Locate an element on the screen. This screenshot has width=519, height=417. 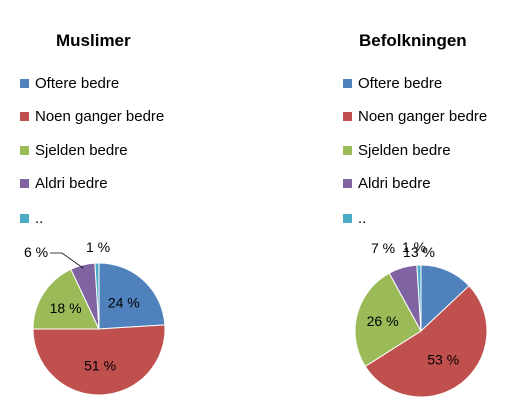
data-label: 24 % is located at coordinates (124, 303).